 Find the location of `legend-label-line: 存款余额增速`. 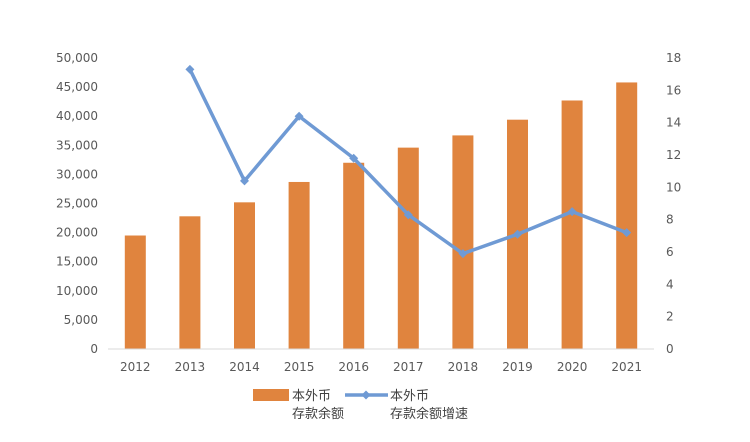

legend-label-line: 存款余额增速 is located at coordinates (429, 414).